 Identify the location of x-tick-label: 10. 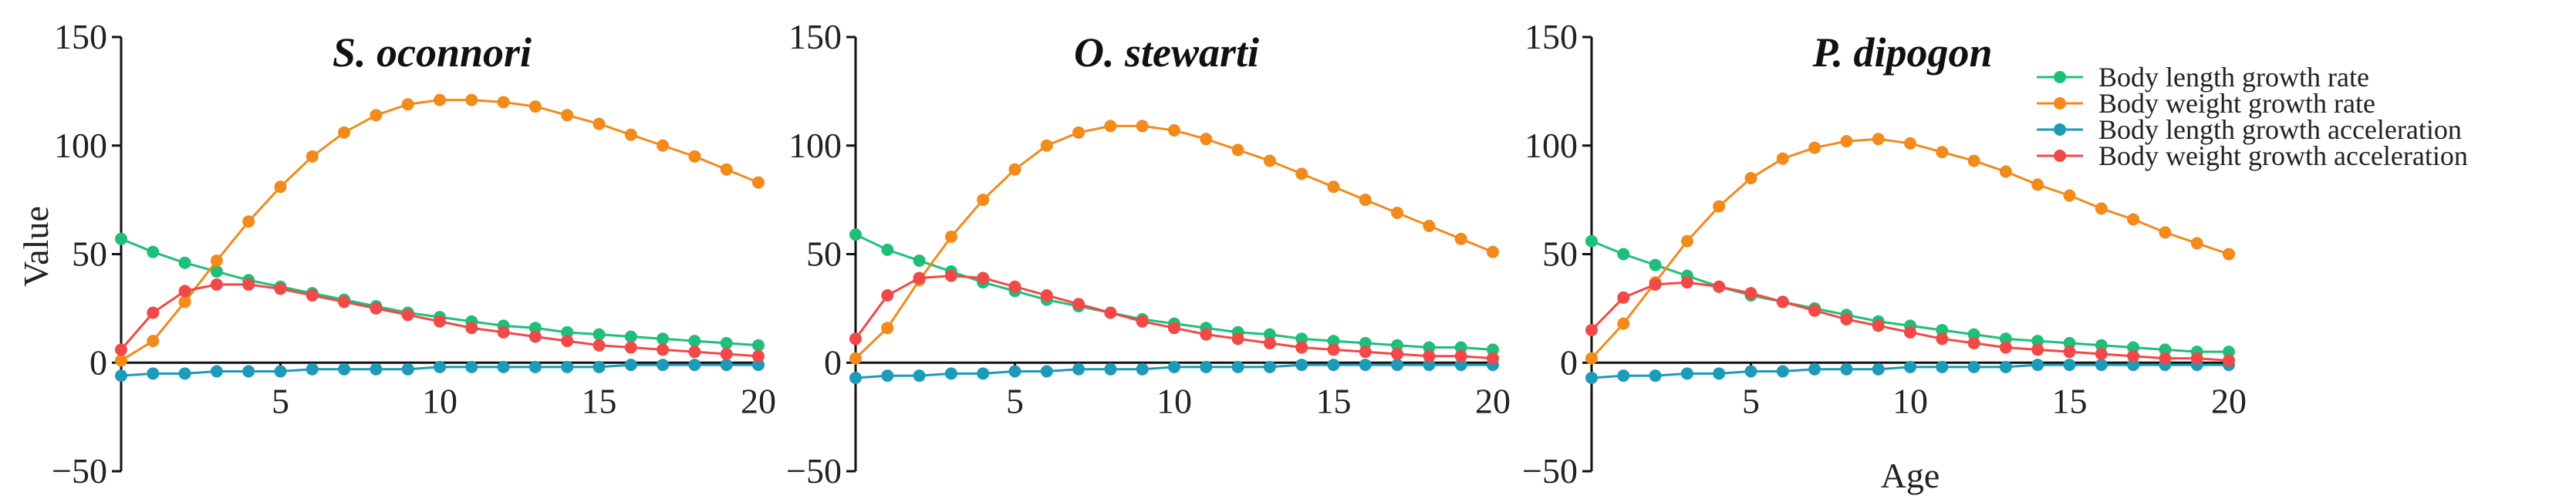
(1910, 401).